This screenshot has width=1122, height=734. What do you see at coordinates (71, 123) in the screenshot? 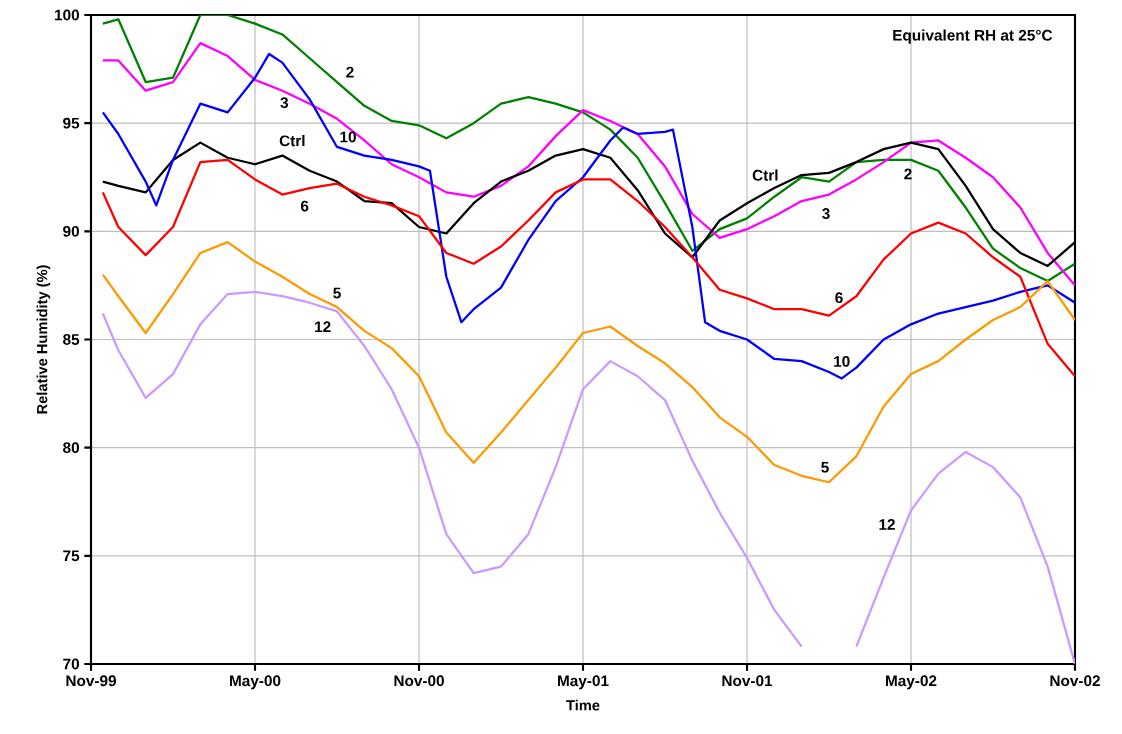
I see `y-tick-label: 95` at bounding box center [71, 123].